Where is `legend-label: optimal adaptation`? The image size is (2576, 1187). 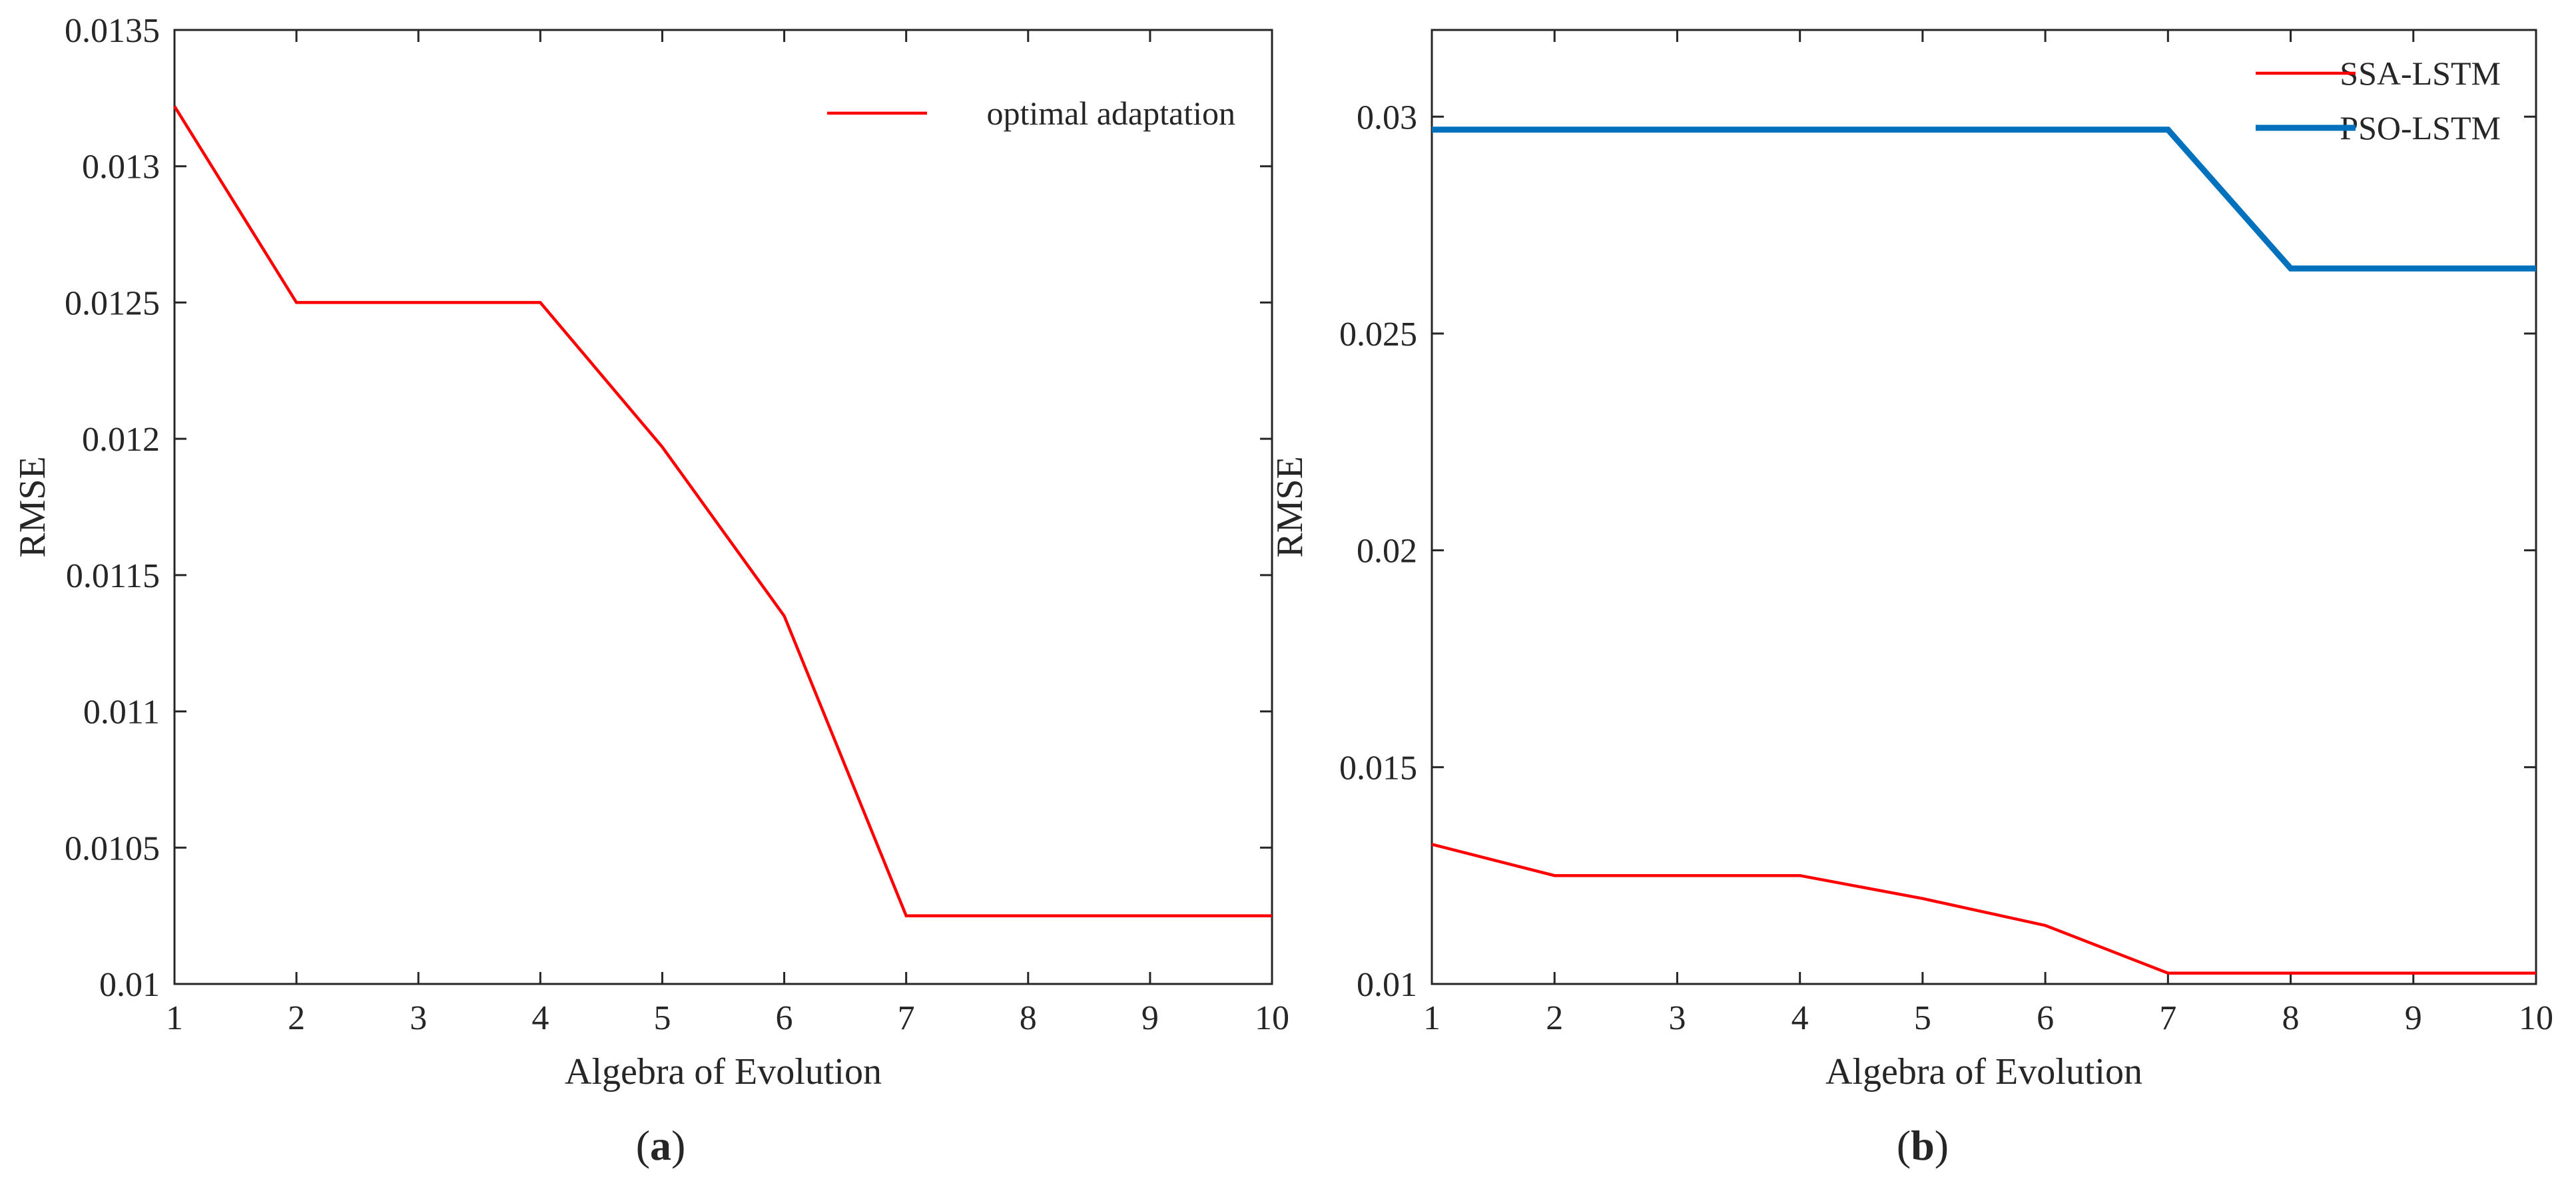 legend-label: optimal adaptation is located at coordinates (1110, 113).